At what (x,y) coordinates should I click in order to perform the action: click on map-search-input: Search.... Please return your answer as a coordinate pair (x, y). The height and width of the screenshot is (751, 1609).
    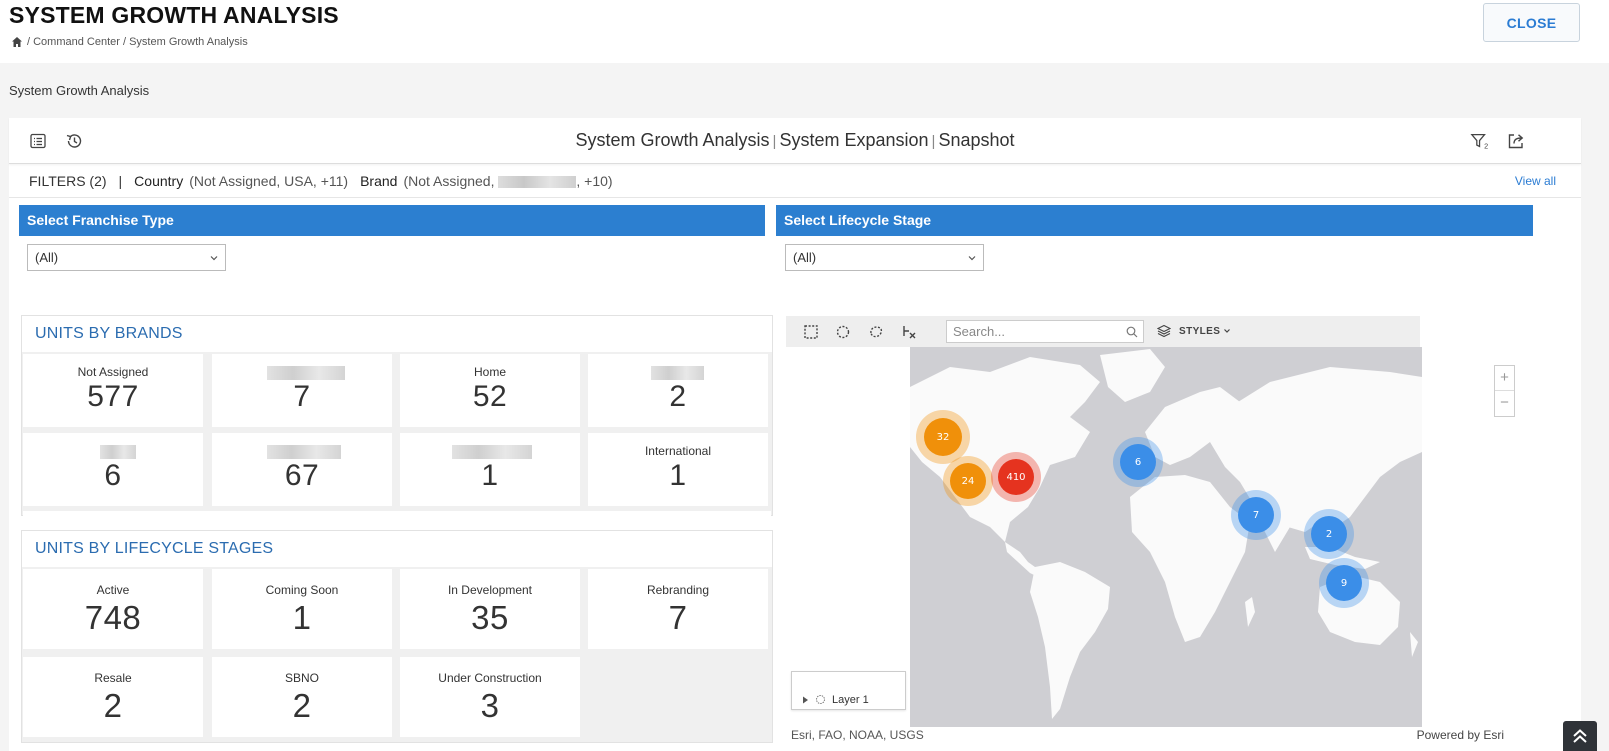
    Looking at the image, I should click on (1045, 331).